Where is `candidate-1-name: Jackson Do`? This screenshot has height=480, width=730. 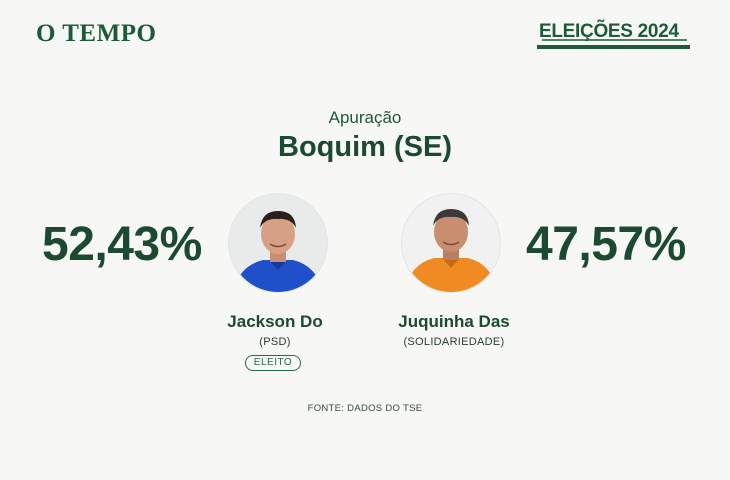 candidate-1-name: Jackson Do is located at coordinates (275, 321).